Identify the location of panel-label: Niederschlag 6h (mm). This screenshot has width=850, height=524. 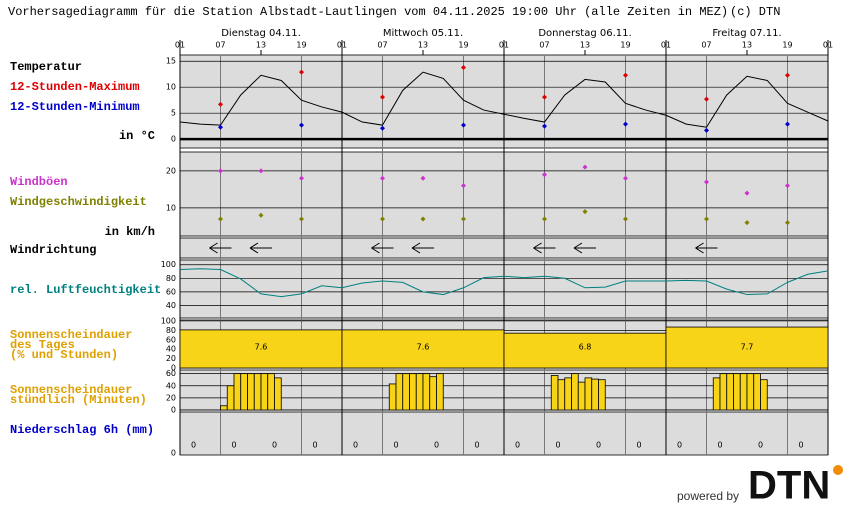
(82, 430).